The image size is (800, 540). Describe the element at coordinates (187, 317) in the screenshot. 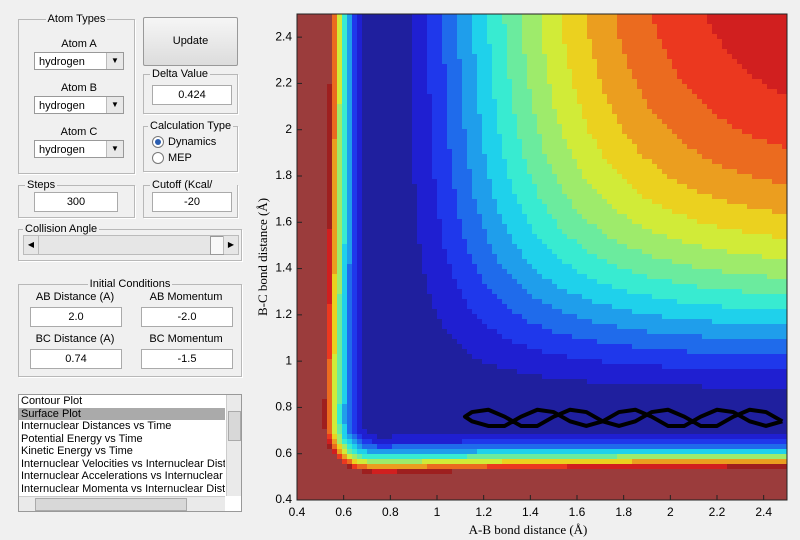

I see `field-input: -2.0` at that location.